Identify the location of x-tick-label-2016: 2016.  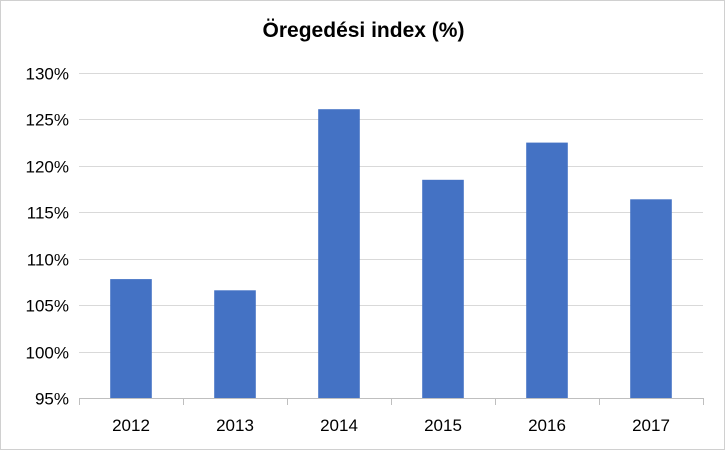
(547, 425).